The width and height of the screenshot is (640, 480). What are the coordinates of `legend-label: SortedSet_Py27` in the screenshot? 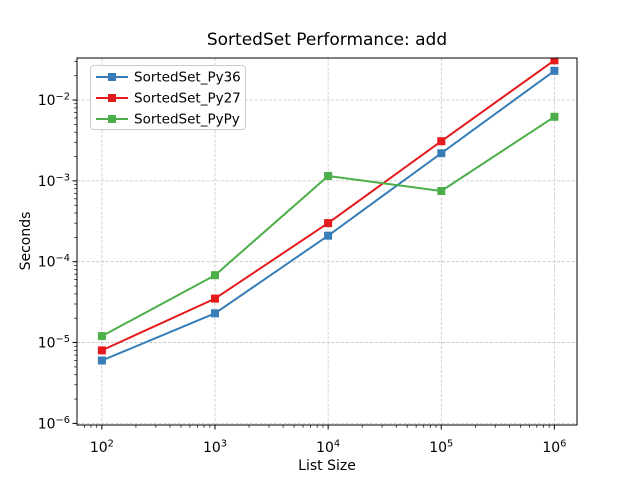 It's located at (187, 99).